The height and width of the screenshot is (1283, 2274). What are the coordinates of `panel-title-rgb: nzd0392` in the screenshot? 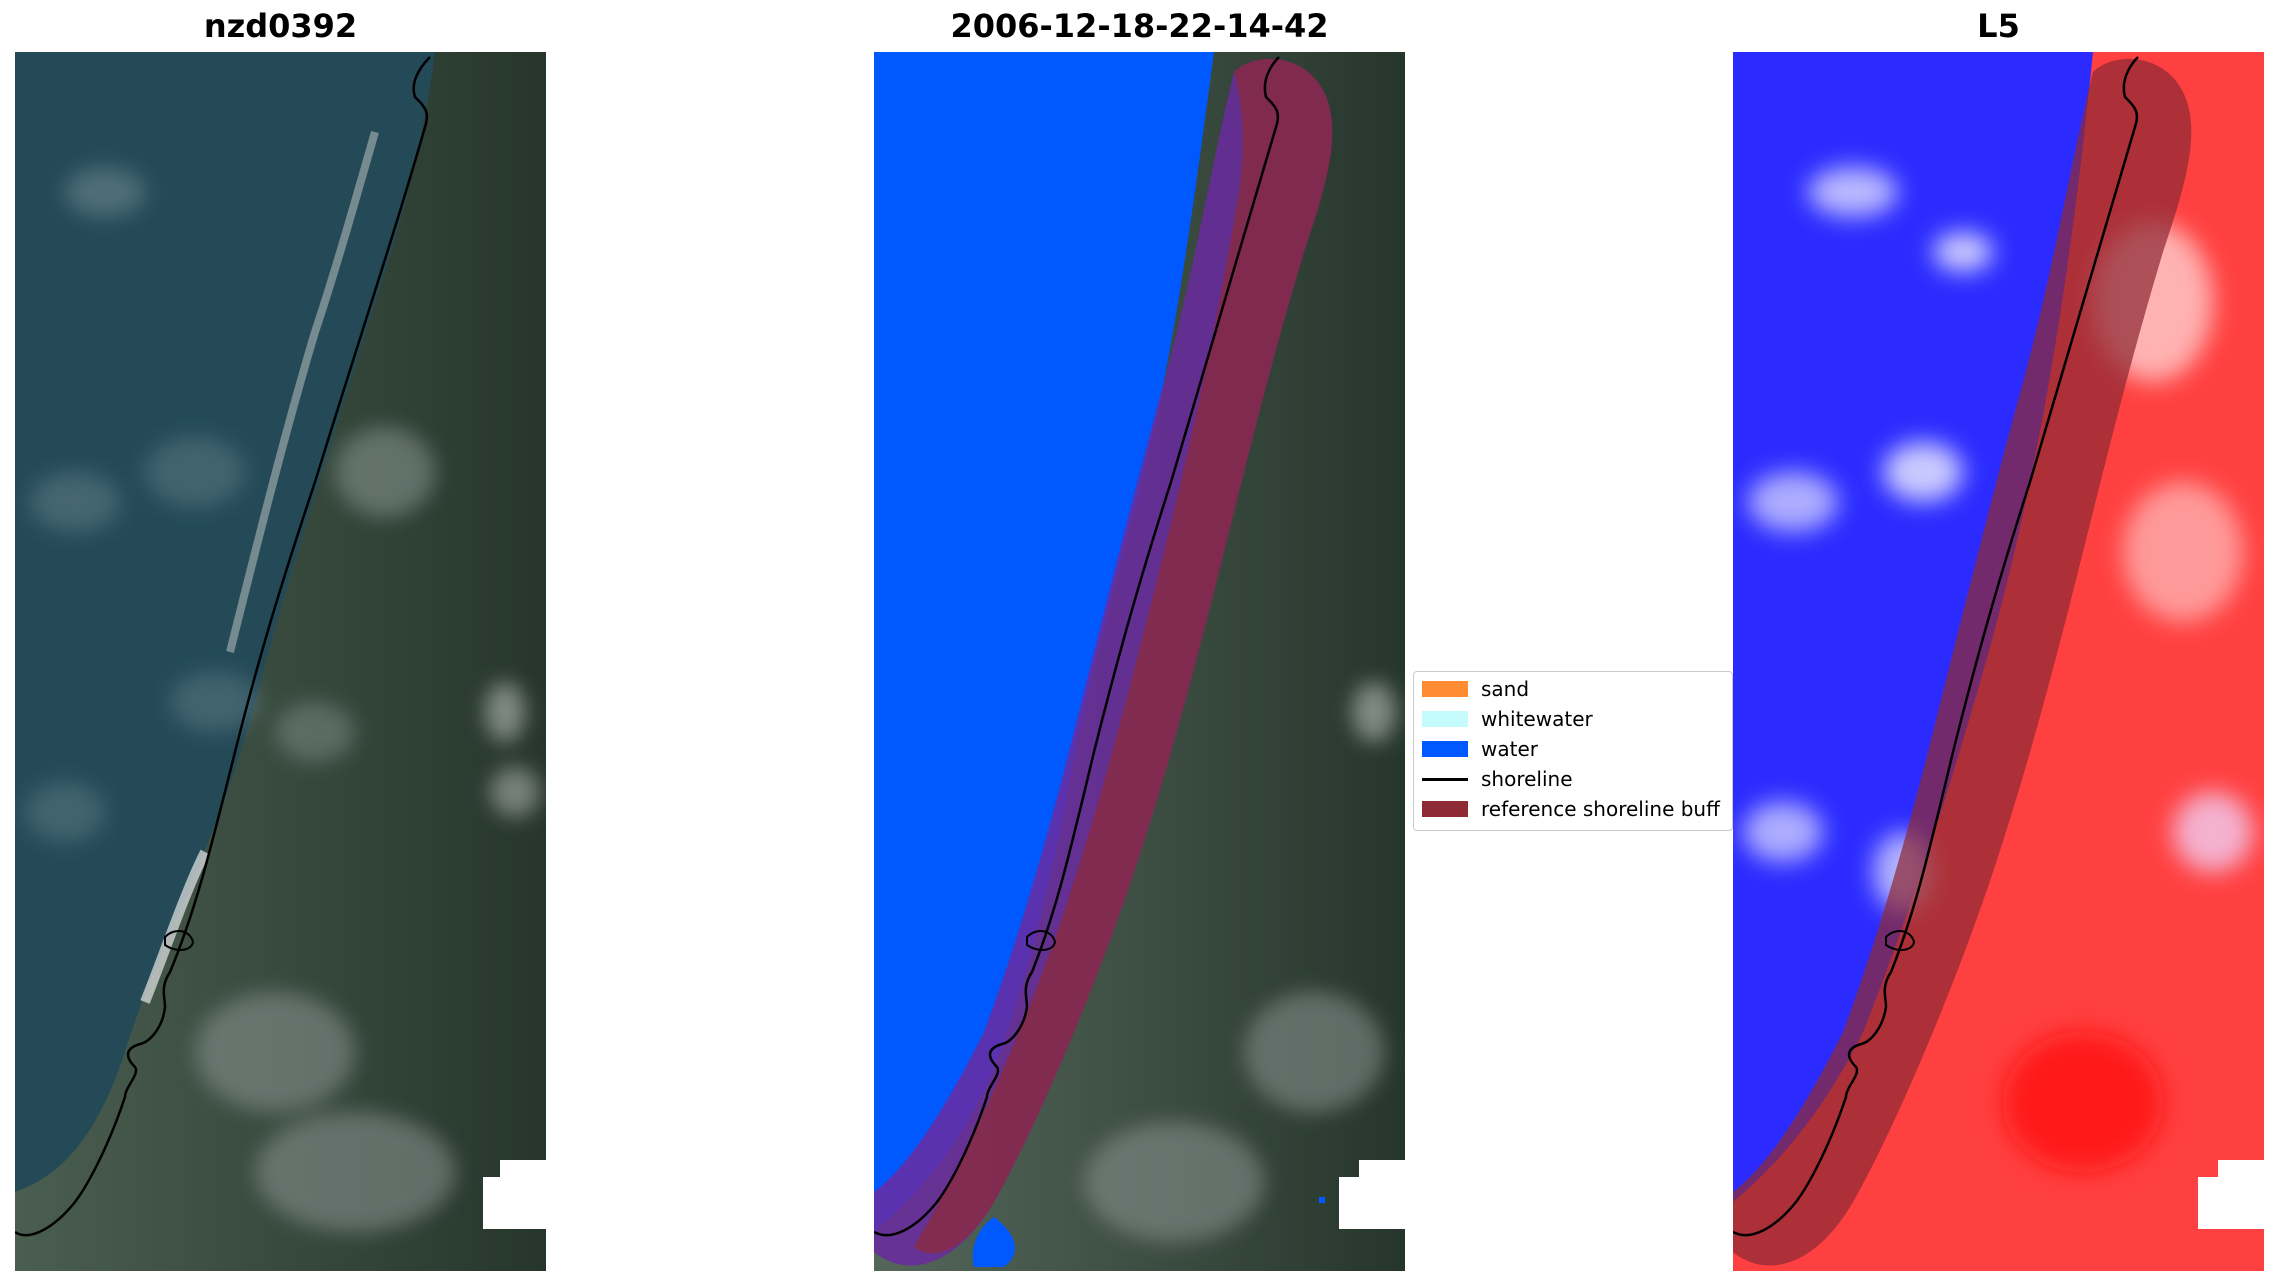 It's located at (280, 26).